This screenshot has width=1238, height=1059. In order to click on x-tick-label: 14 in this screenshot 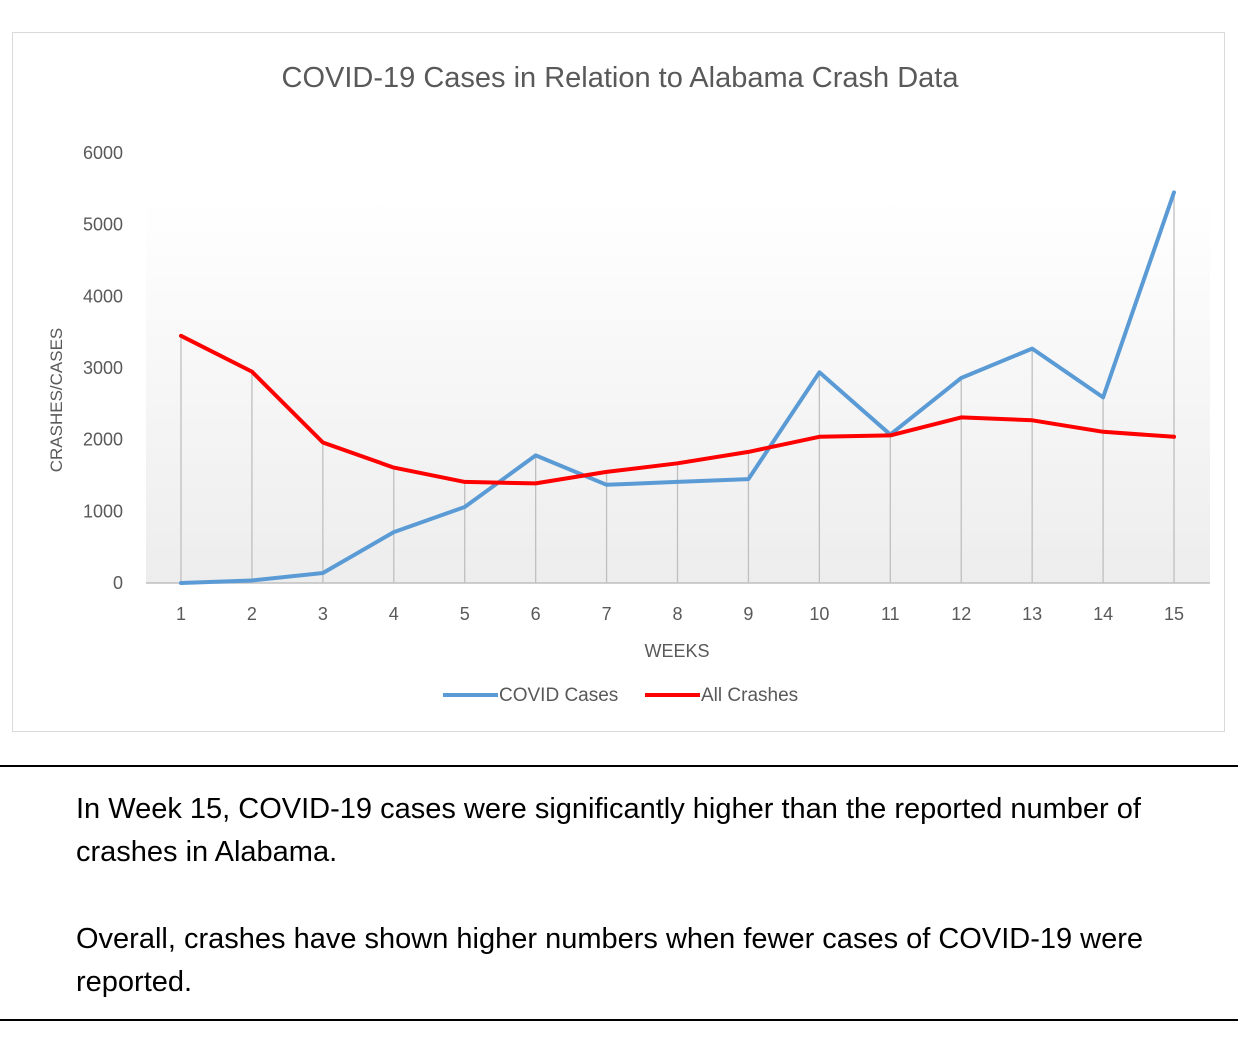, I will do `click(1103, 614)`.